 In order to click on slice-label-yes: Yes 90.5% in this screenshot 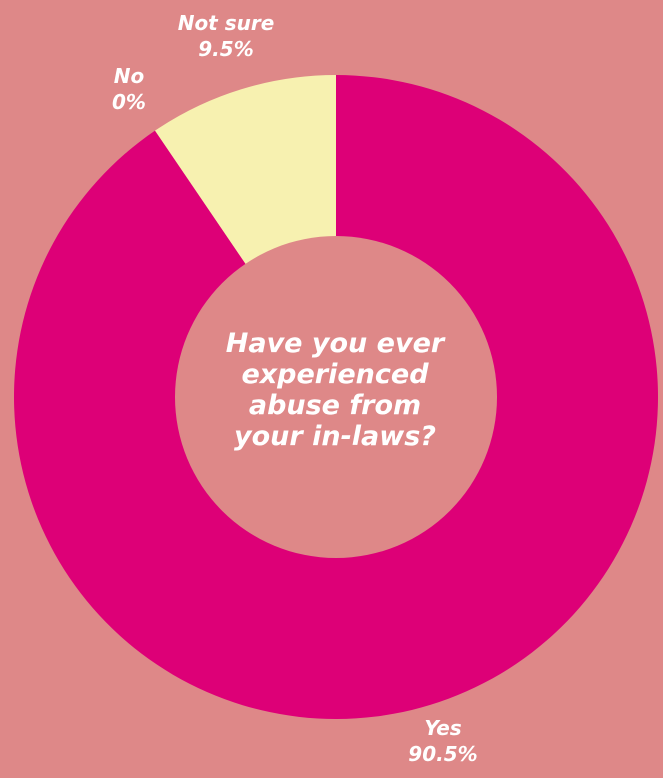, I will do `click(443, 741)`.